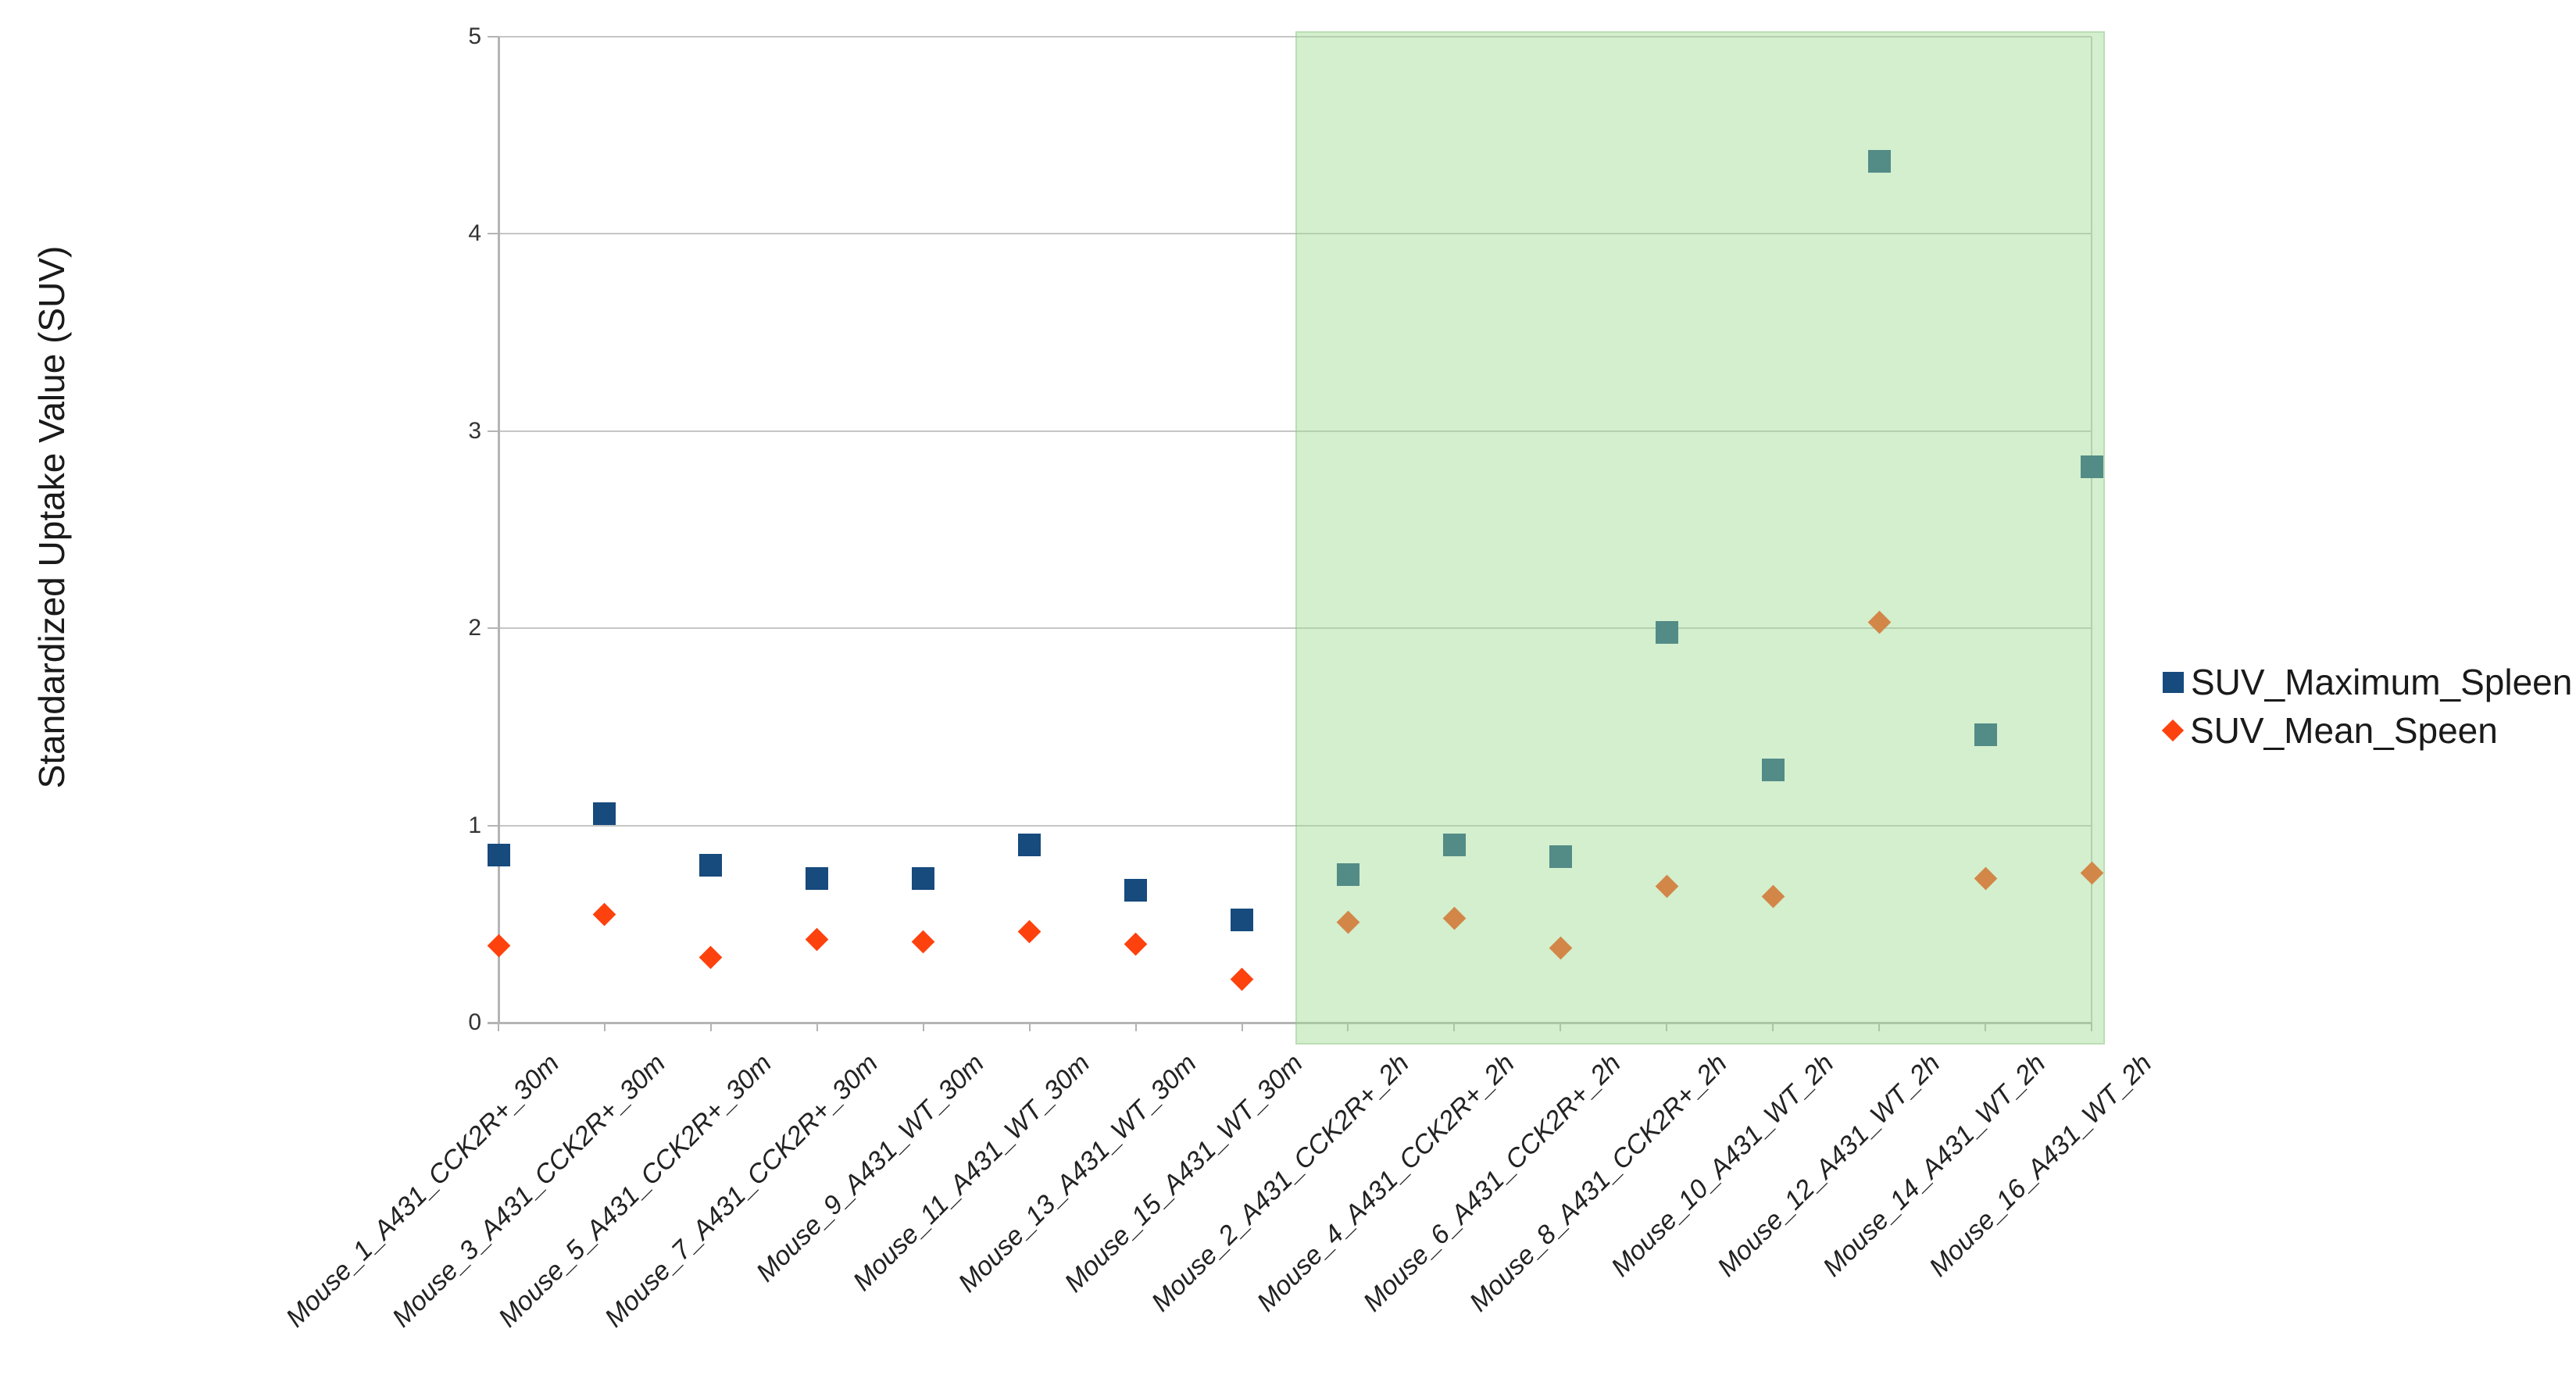  What do you see at coordinates (1295, 234) in the screenshot?
I see `gridline-y4` at bounding box center [1295, 234].